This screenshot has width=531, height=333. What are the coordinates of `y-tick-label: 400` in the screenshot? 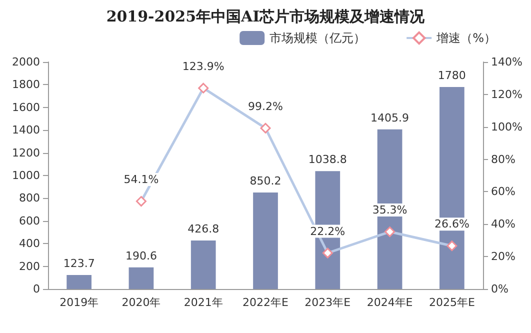 It's located at (29, 243).